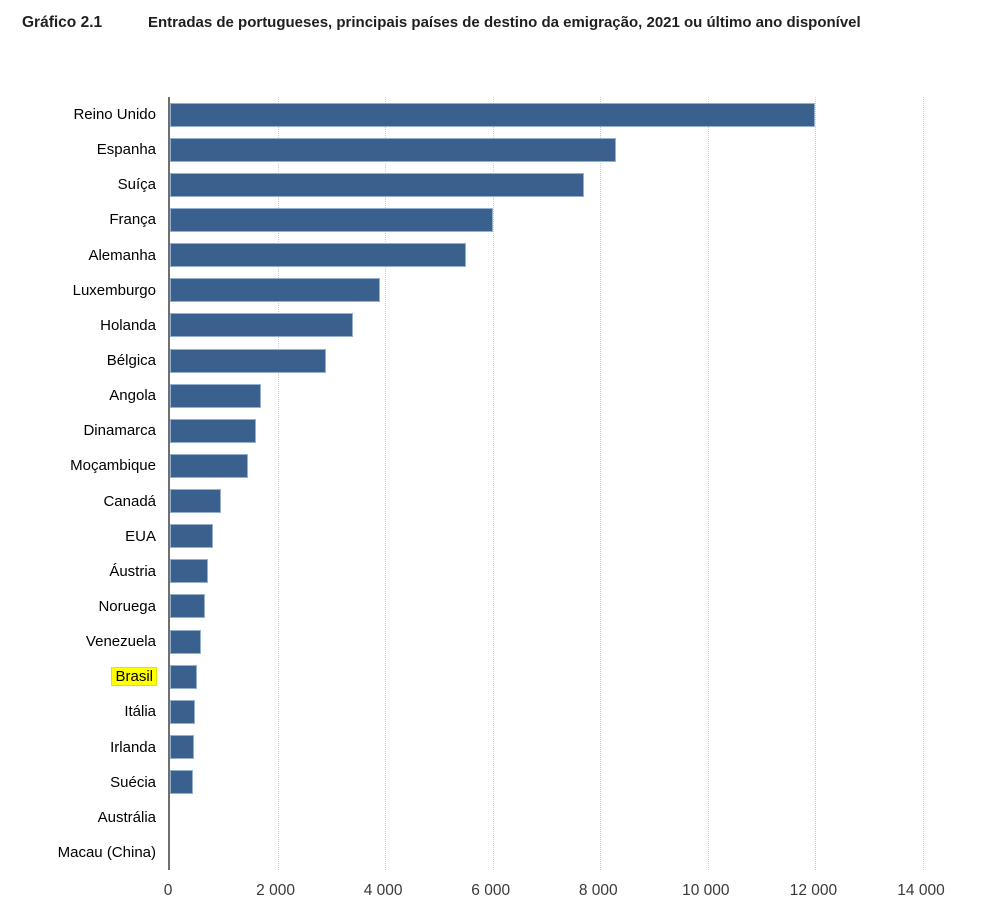  Describe the element at coordinates (78, 149) in the screenshot. I see `category-label: Espanha` at that location.